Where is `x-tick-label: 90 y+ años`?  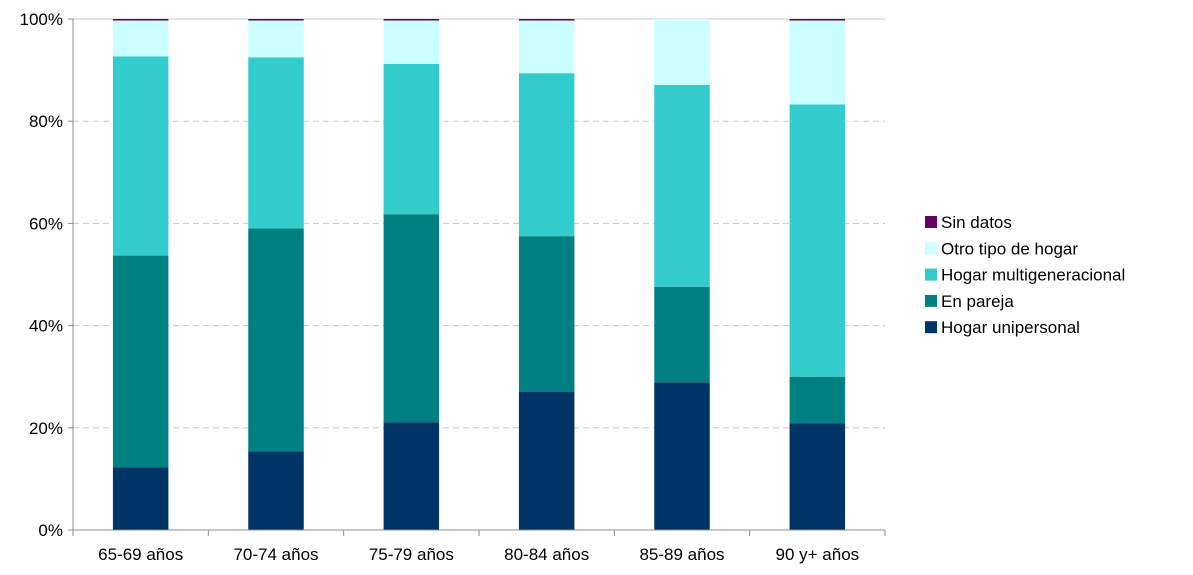
x-tick-label: 90 y+ años is located at coordinates (818, 554).